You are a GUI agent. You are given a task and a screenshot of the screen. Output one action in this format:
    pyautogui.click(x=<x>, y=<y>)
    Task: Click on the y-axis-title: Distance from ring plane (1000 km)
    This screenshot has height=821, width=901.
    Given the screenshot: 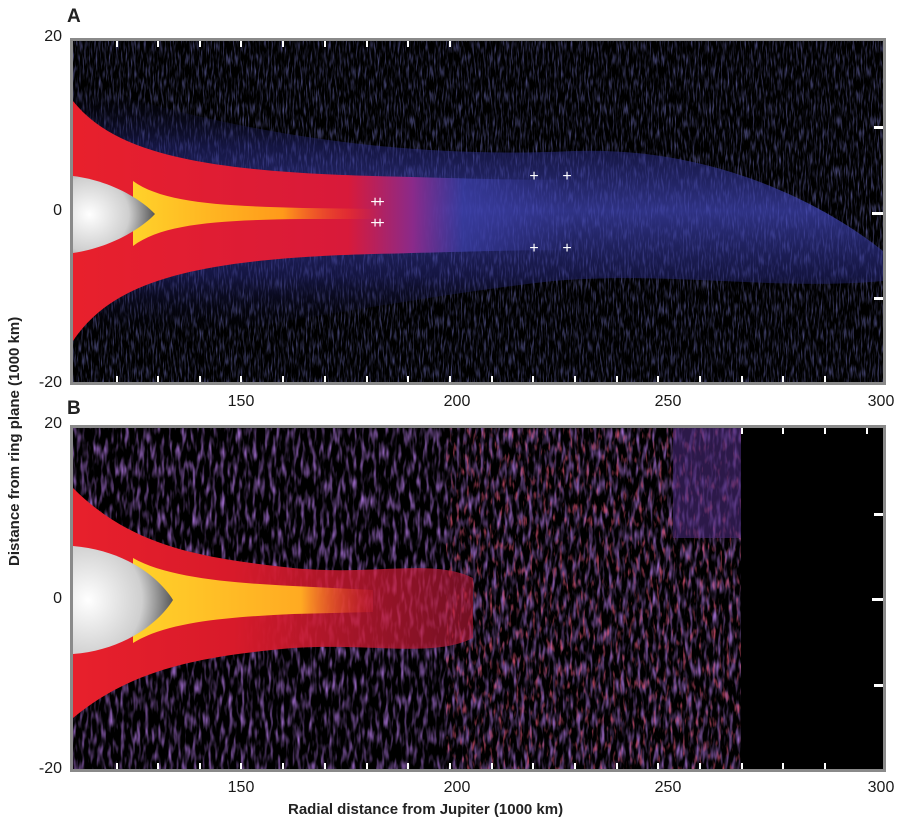 What is the action you would take?
    pyautogui.click(x=14, y=441)
    